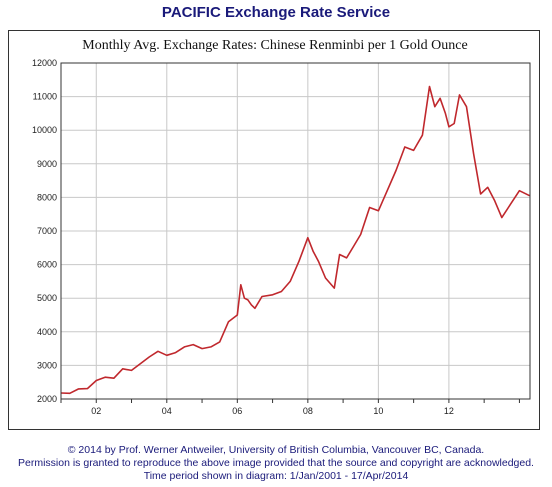  I want to click on y-tick-label: 7000, so click(47, 231).